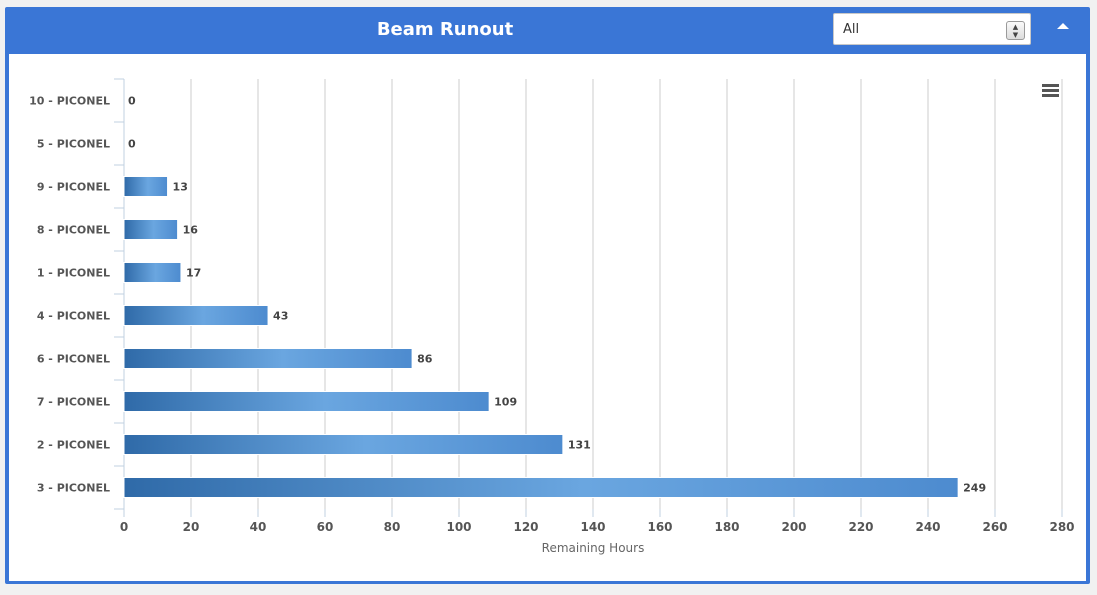 The image size is (1097, 595). What do you see at coordinates (1063, 26) in the screenshot?
I see `collapse-up-icon` at bounding box center [1063, 26].